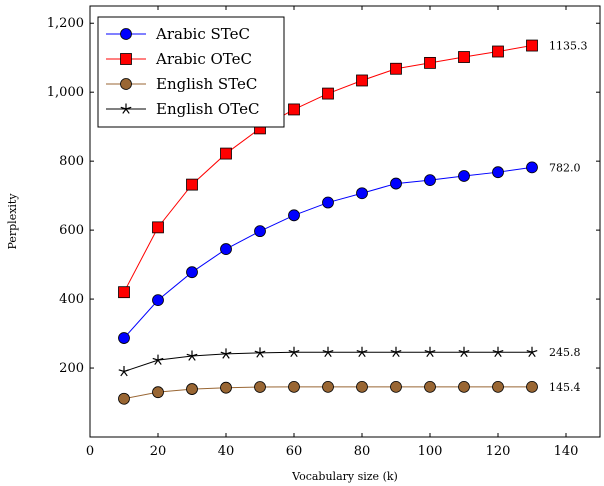 The image size is (604, 486). I want to click on x-tick-label: 20, so click(158, 451).